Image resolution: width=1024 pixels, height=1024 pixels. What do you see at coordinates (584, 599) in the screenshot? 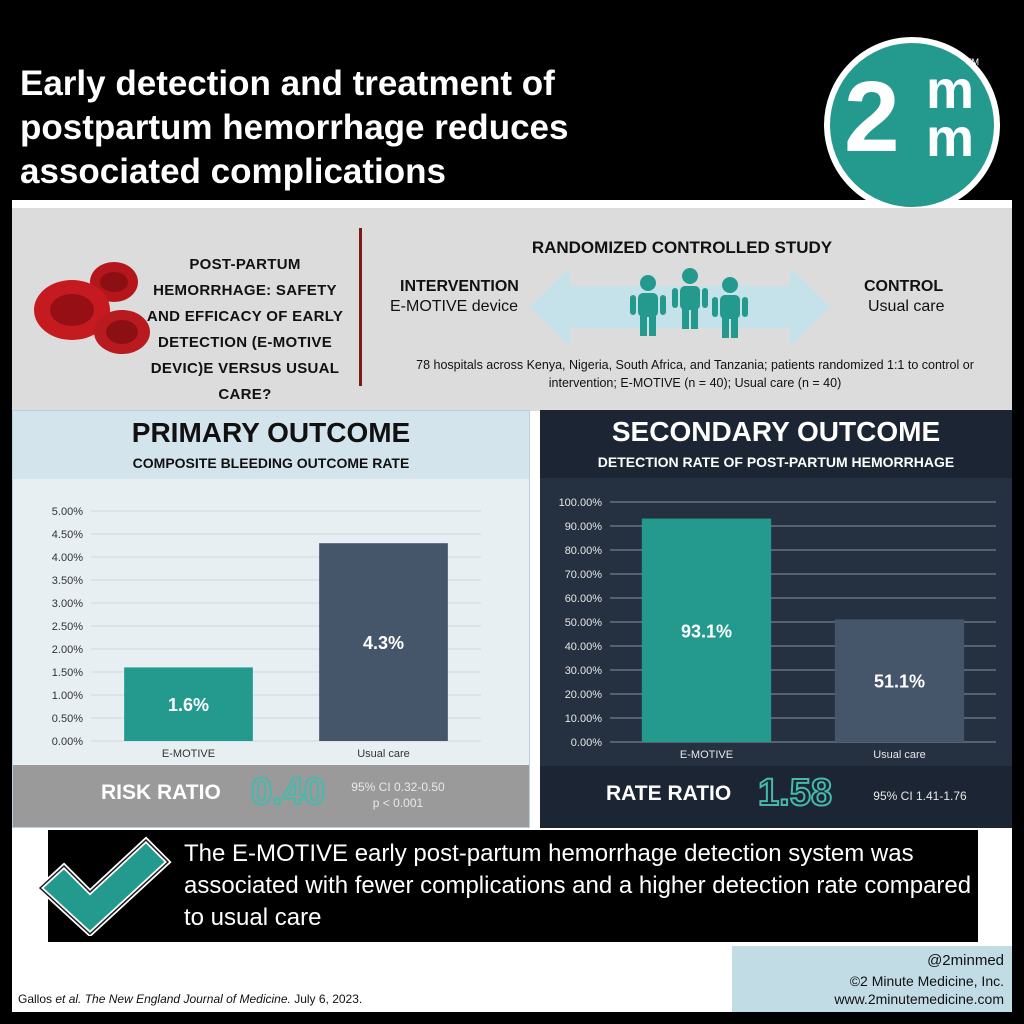
I see `y-tick-label: 60.00%` at bounding box center [584, 599].